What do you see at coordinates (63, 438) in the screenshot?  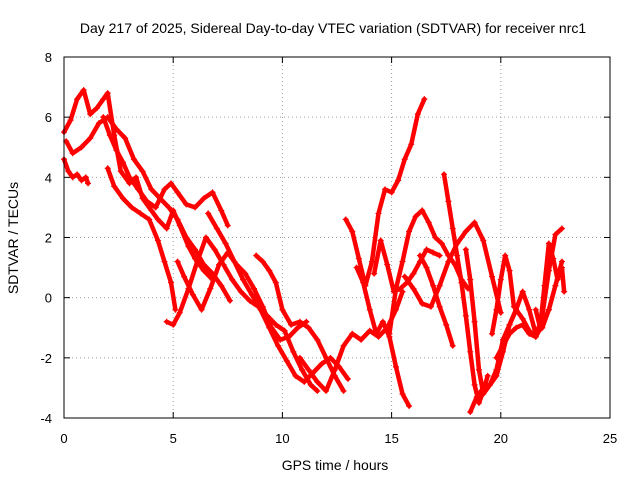 I see `x-tick-label: 0` at bounding box center [63, 438].